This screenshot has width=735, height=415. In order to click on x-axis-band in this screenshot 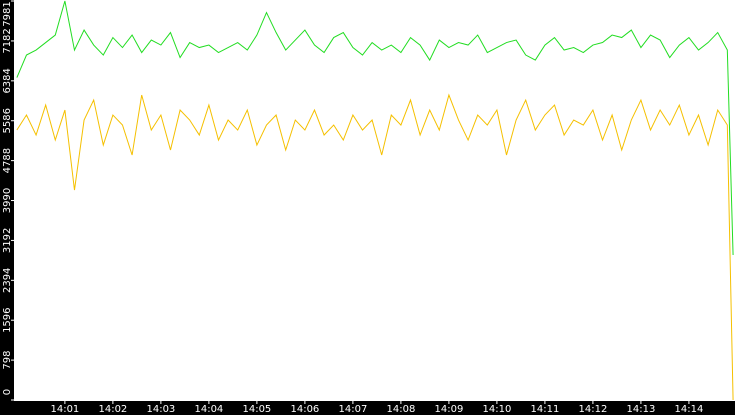, I will do `click(367, 408)`.